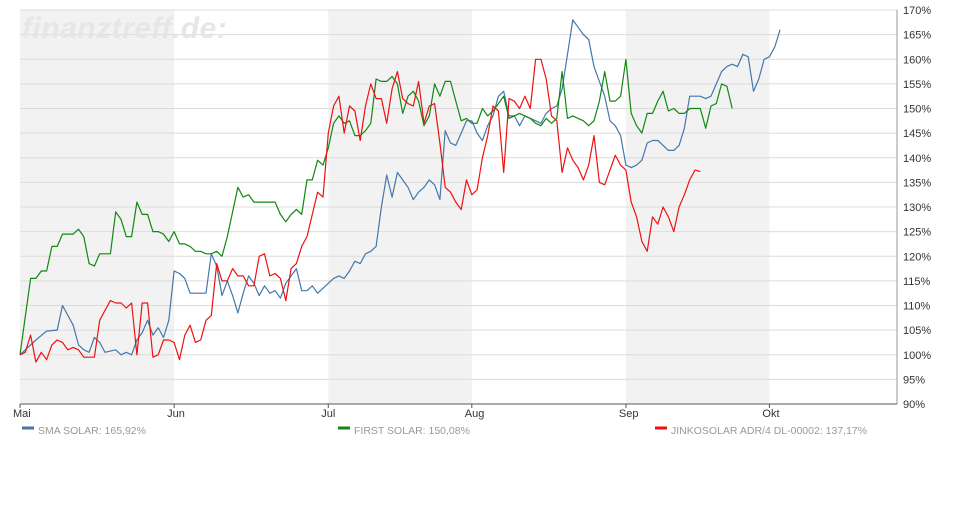 Image resolution: width=970 pixels, height=505 pixels. What do you see at coordinates (917, 159) in the screenshot?
I see `y-tick-label: 140%` at bounding box center [917, 159].